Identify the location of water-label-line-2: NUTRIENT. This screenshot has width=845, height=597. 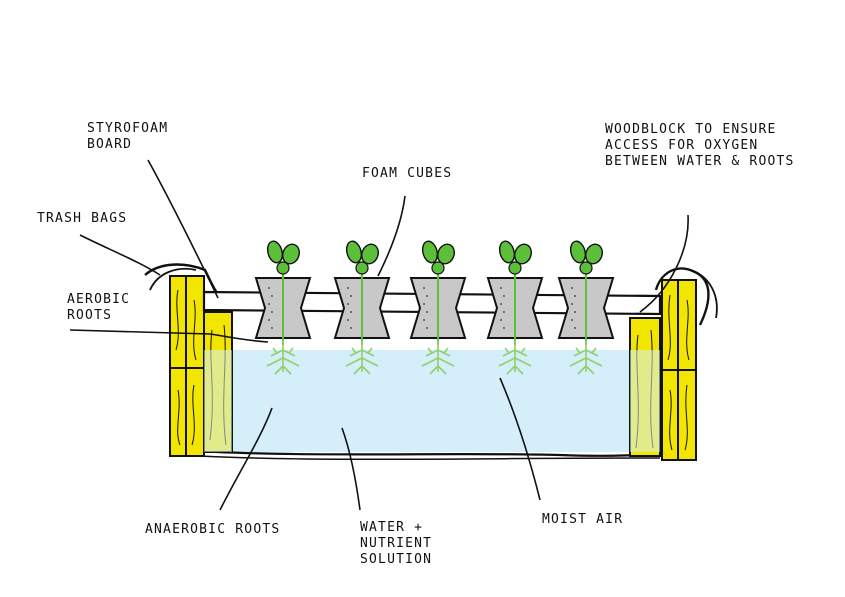
(396, 543).